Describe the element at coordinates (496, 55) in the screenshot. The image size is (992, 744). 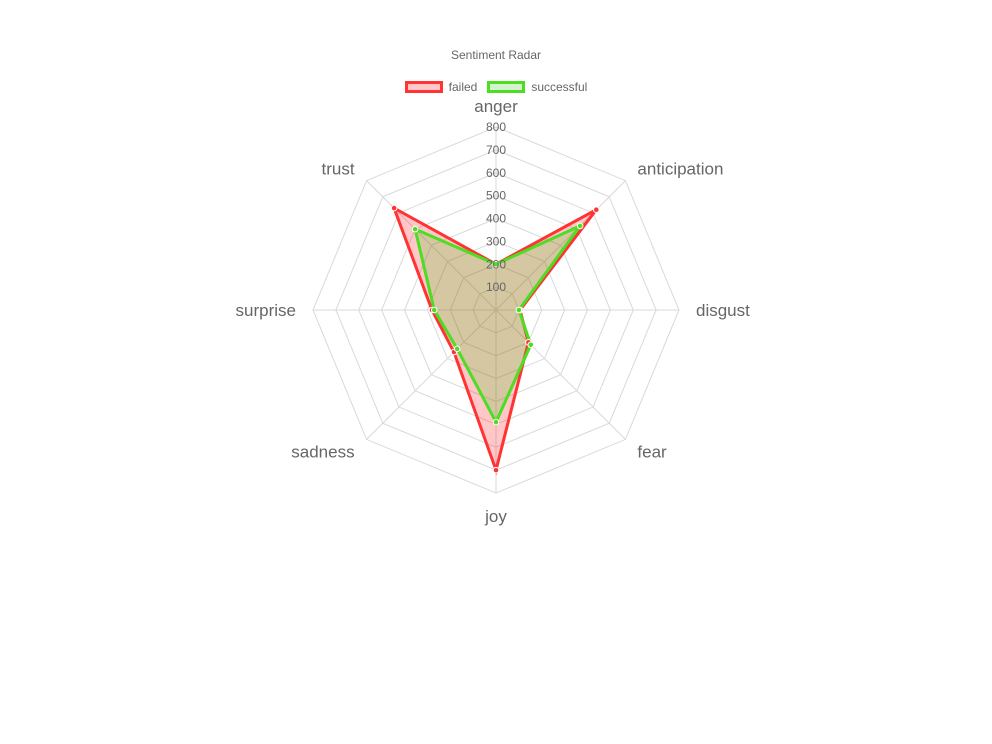
I see `chart-title: Sentiment Radar` at that location.